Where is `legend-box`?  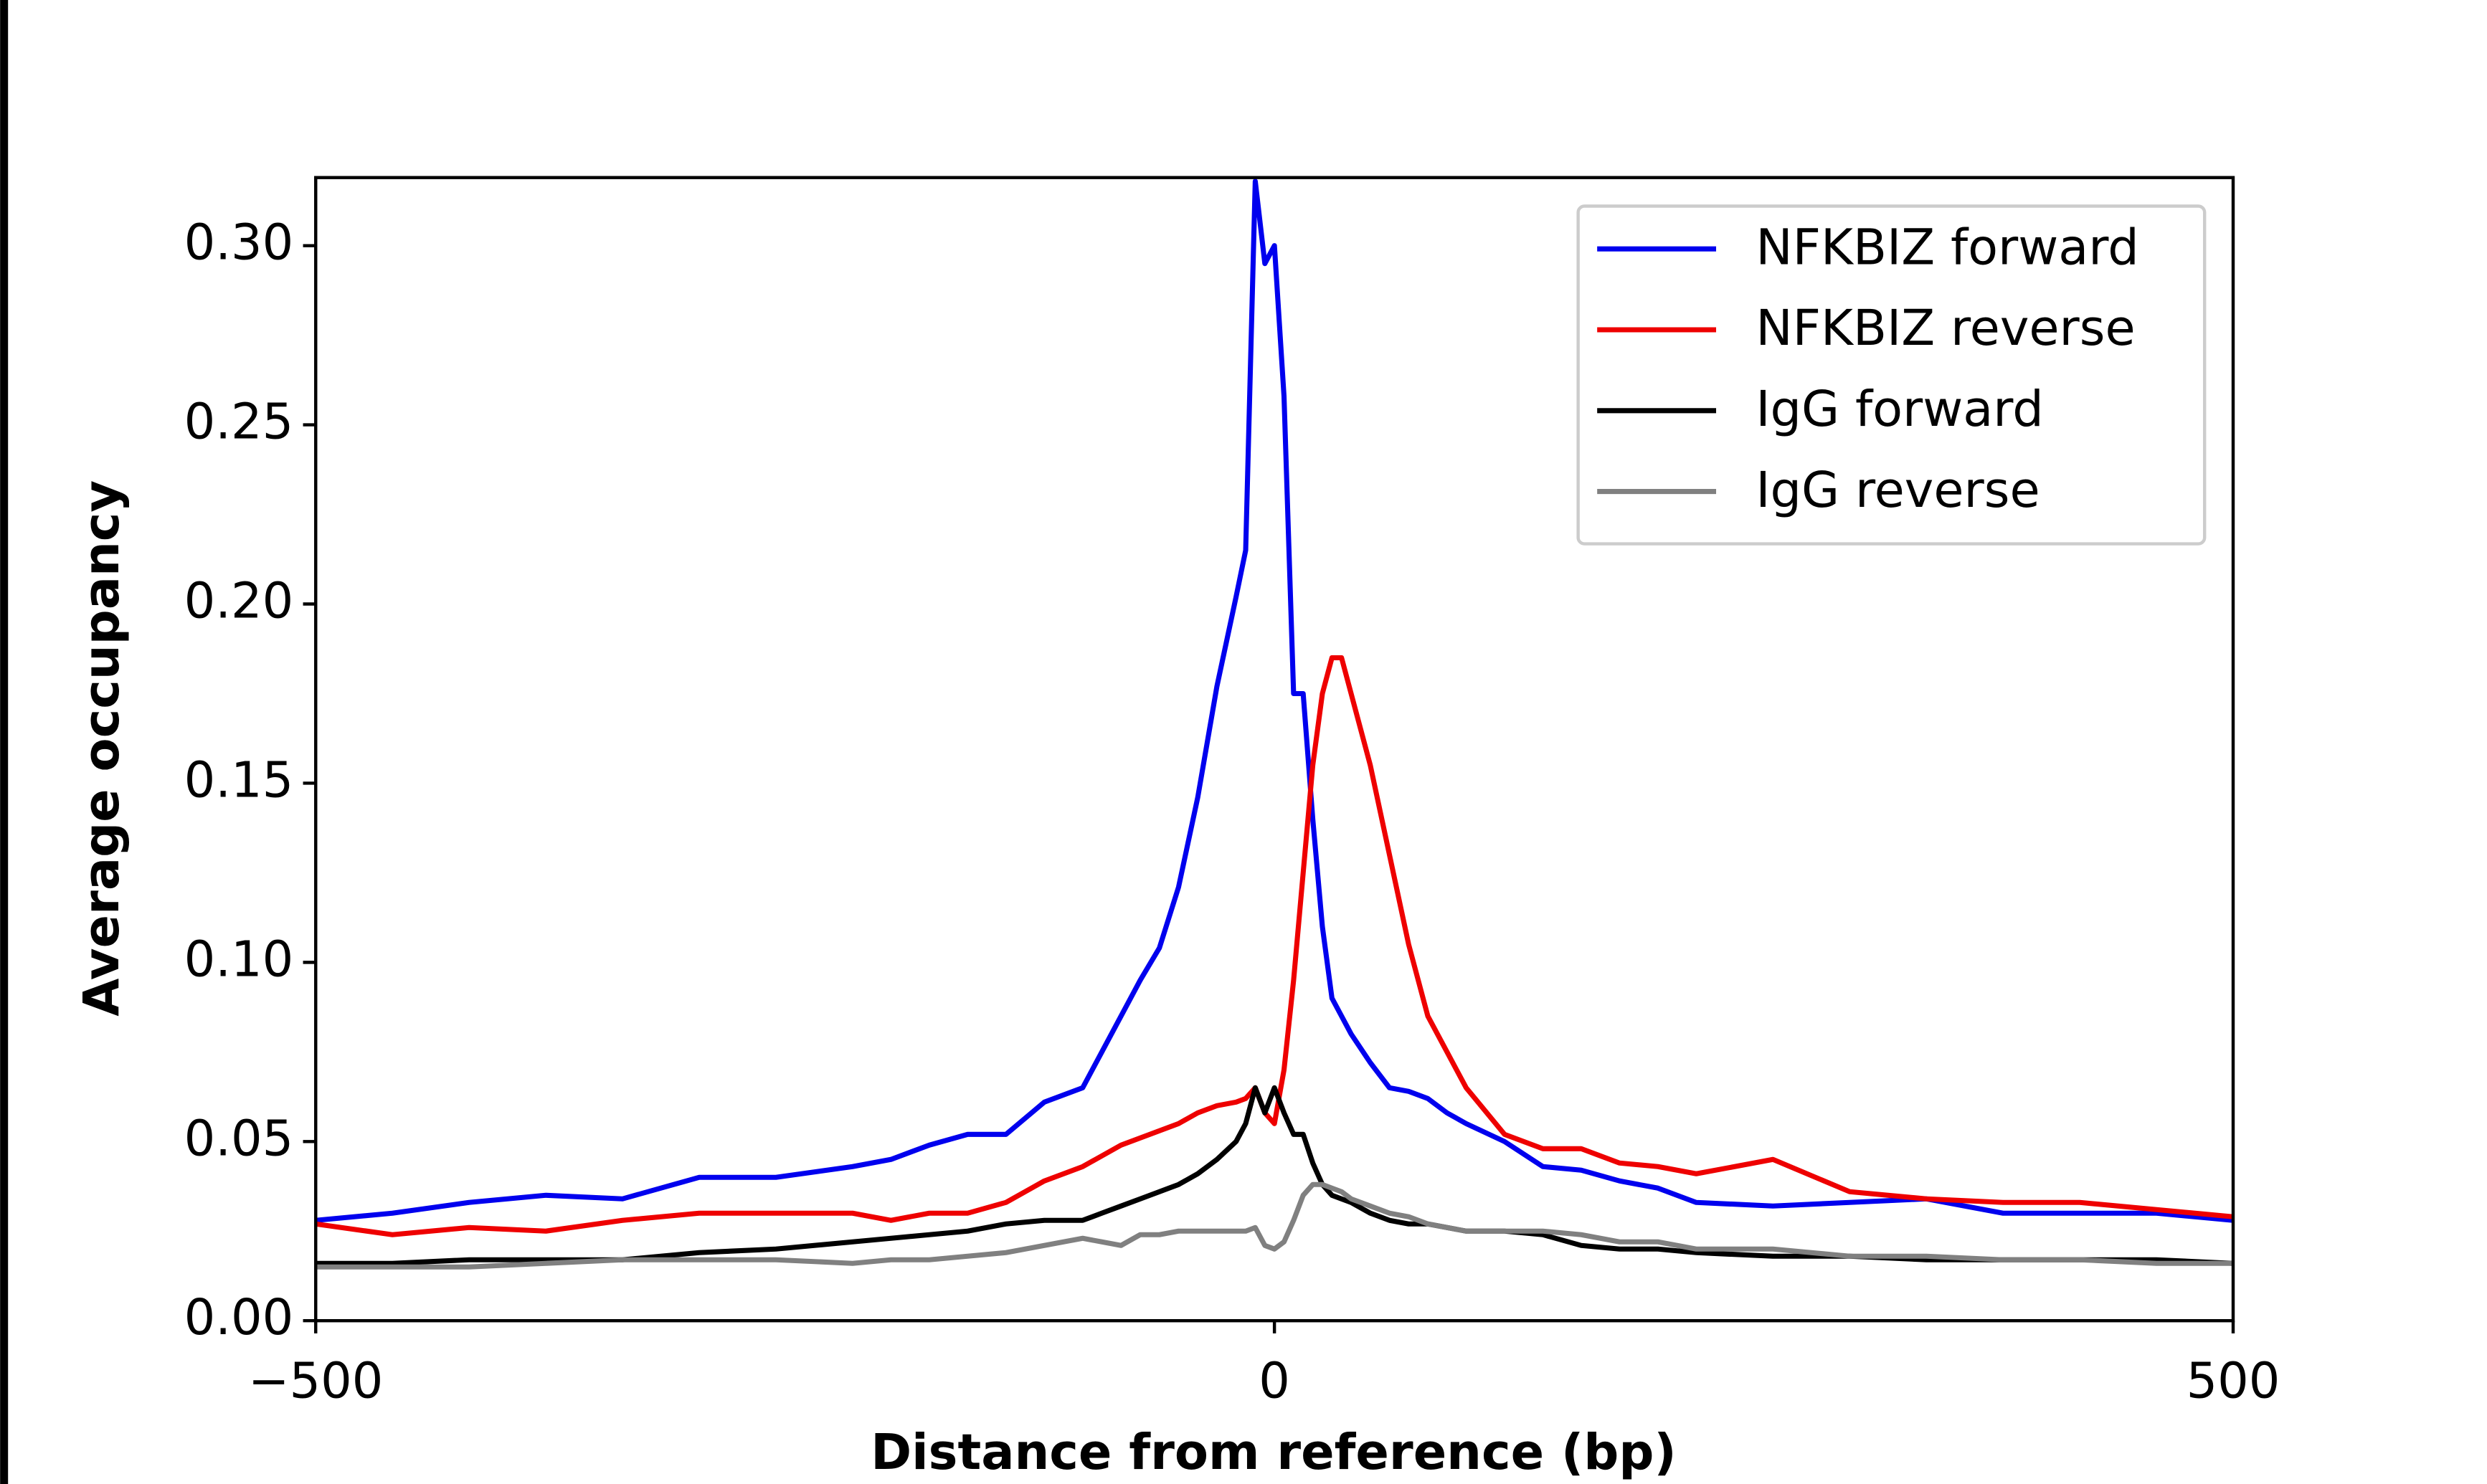 legend-box is located at coordinates (1892, 375).